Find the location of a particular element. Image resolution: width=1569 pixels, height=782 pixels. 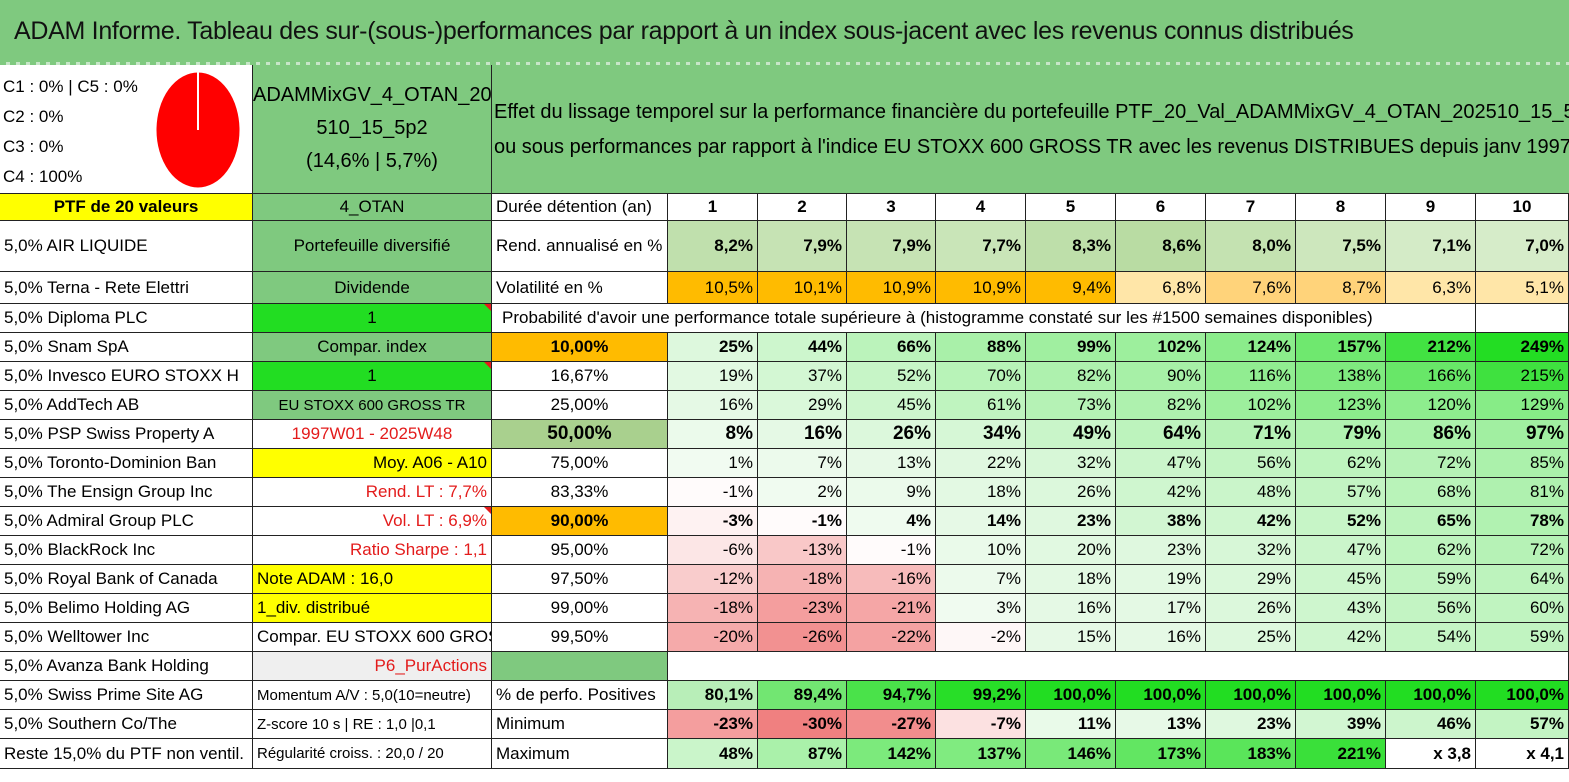

min-value: -30% is located at coordinates (802, 724).